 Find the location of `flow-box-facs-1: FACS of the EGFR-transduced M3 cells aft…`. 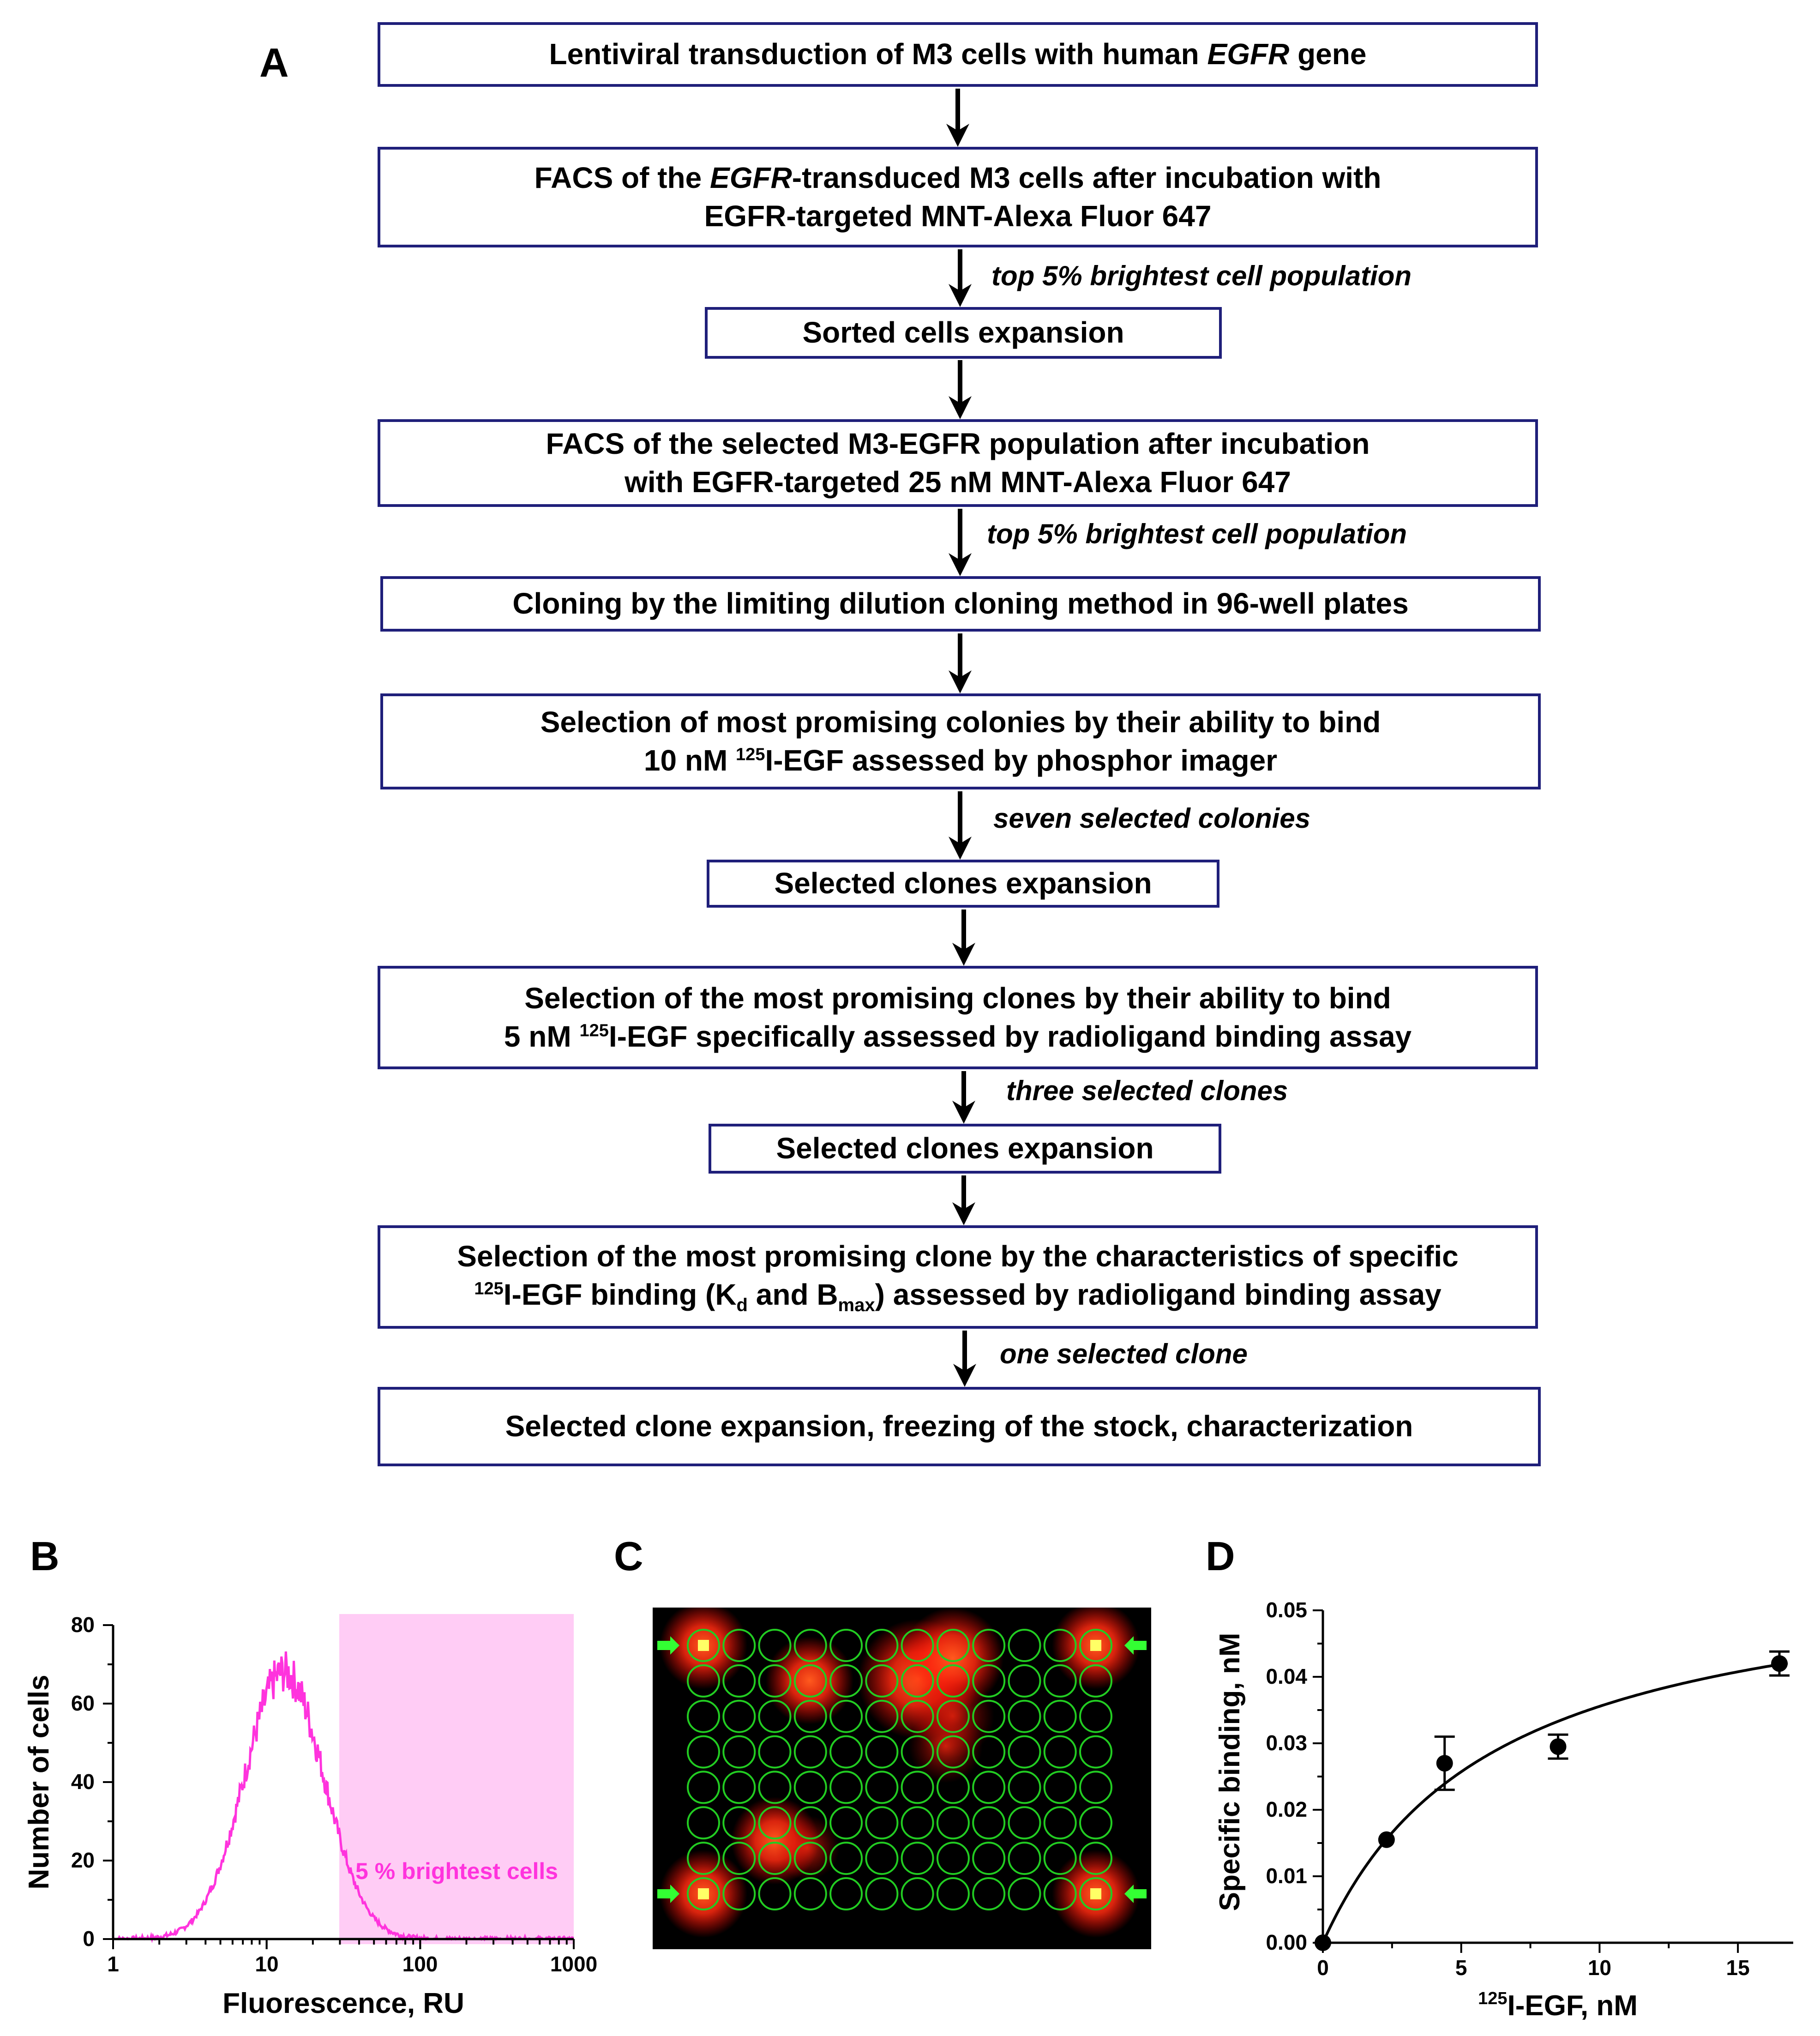

flow-box-facs-1: FACS of the EGFR-transduced M3 cells aft… is located at coordinates (958, 197).